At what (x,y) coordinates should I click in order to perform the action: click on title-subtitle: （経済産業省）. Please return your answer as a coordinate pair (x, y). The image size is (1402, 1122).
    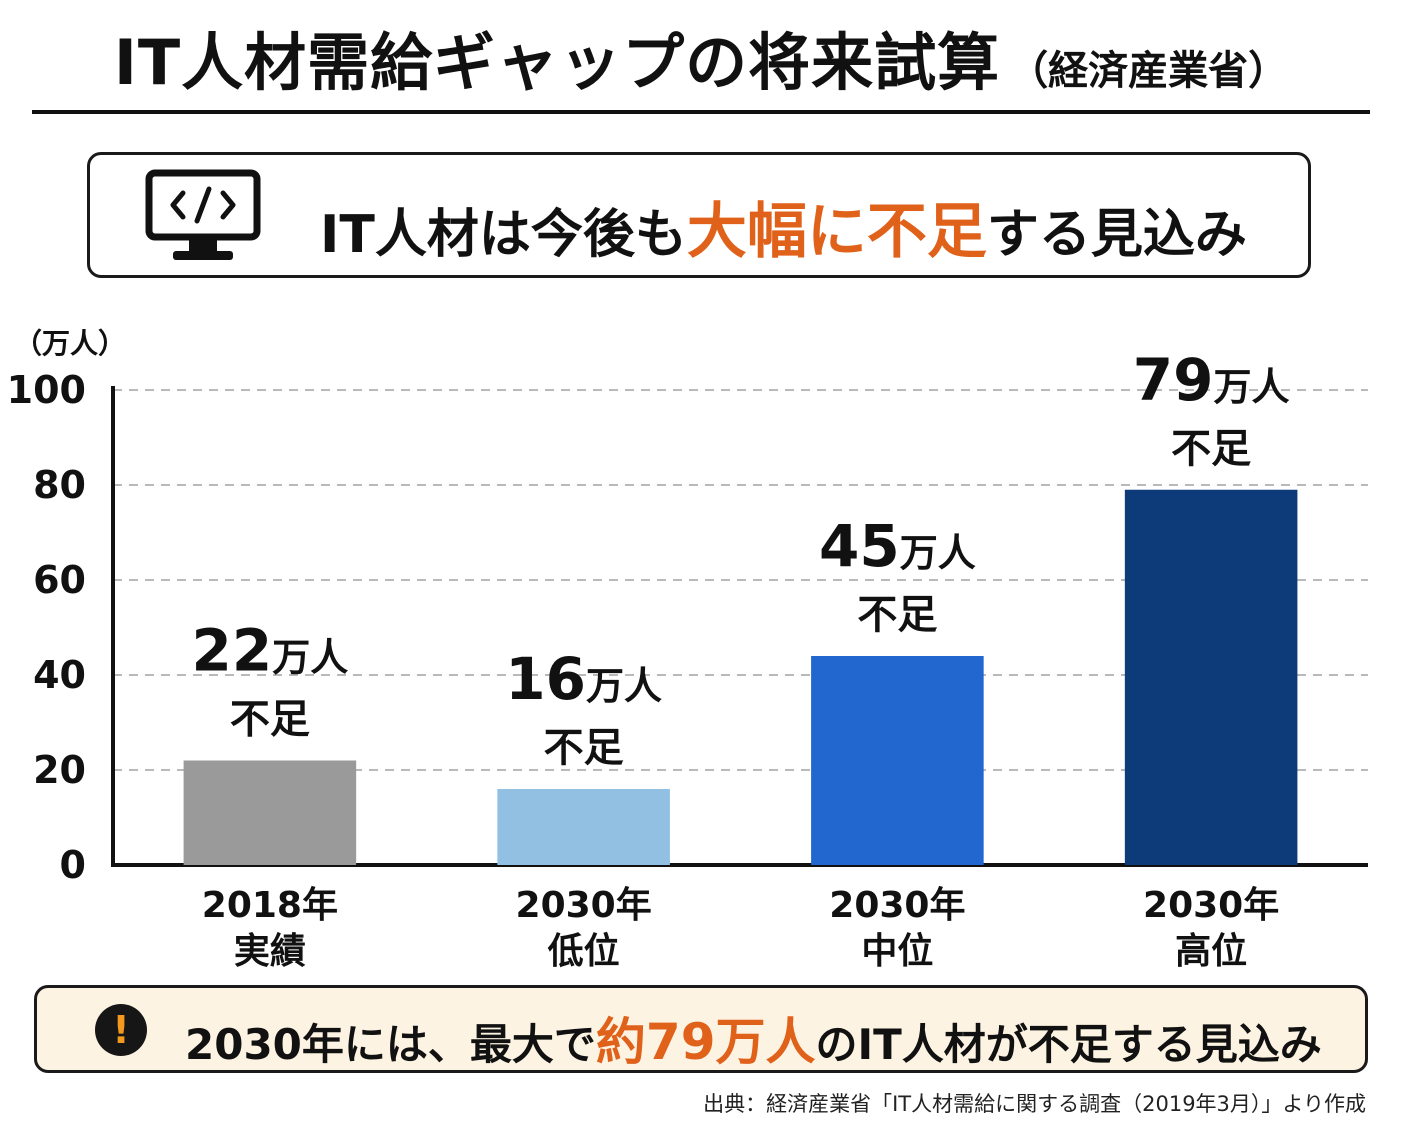
    Looking at the image, I should click on (1148, 71).